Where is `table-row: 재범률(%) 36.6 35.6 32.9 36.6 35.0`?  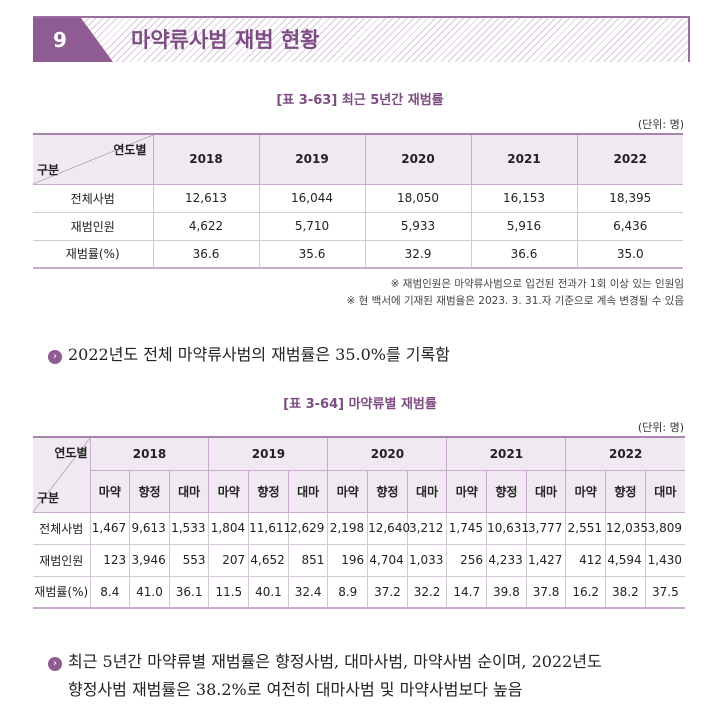
table-row: 재범률(%) 36.6 35.6 32.9 36.6 35.0 is located at coordinates (358, 254).